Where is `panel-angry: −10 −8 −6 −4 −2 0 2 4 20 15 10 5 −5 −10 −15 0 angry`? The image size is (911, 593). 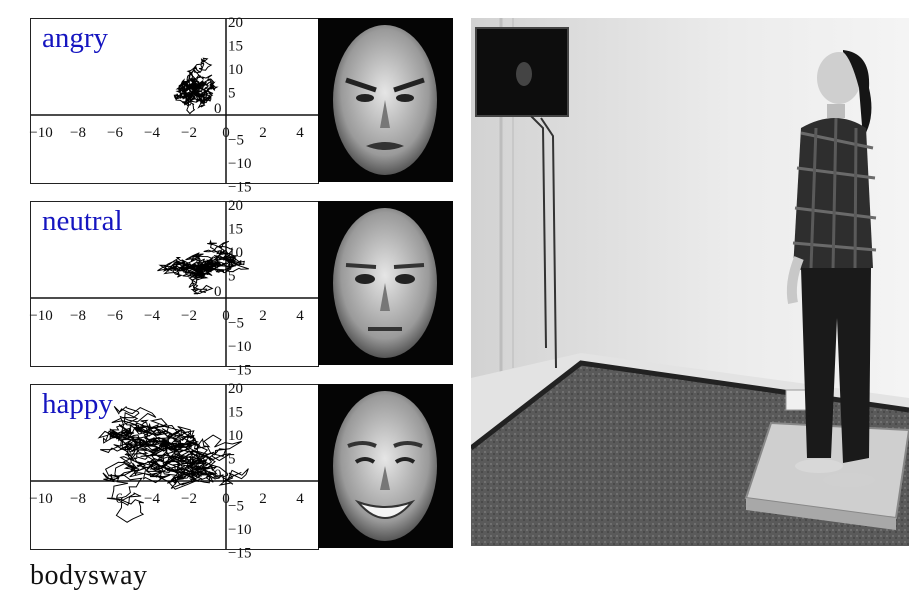
panel-angry: −10 −8 −6 −4 −2 0 2 4 20 15 10 5 −5 −10 −15 0 angry is located at coordinates (241, 105).